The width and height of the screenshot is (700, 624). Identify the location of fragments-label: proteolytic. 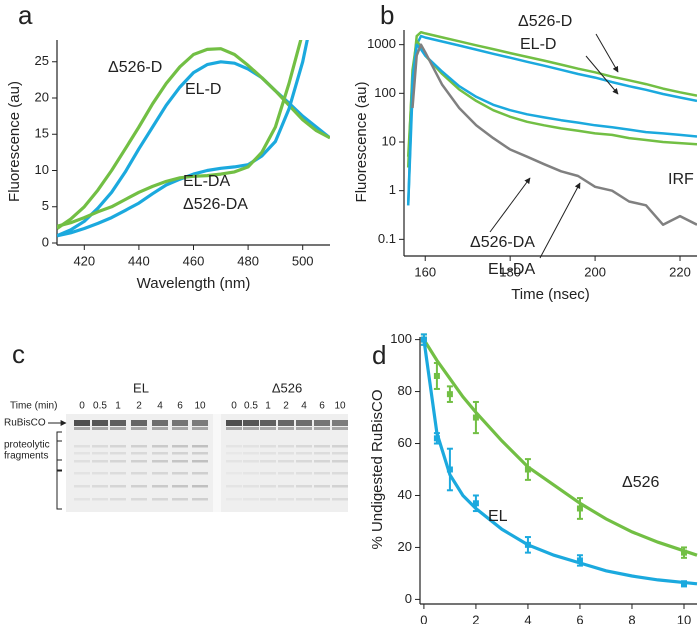
(27, 445).